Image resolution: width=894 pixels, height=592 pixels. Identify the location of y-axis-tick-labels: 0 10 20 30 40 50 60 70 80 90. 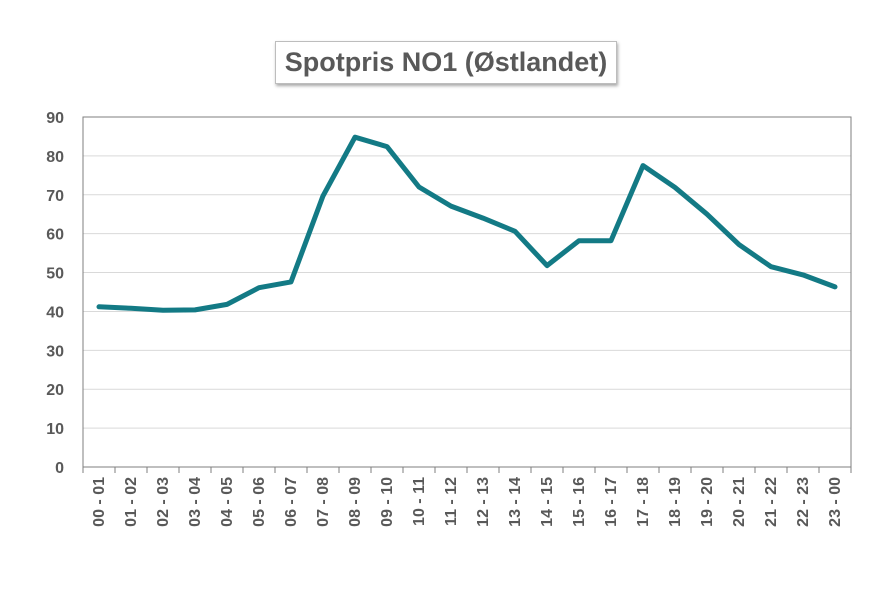
(55, 293).